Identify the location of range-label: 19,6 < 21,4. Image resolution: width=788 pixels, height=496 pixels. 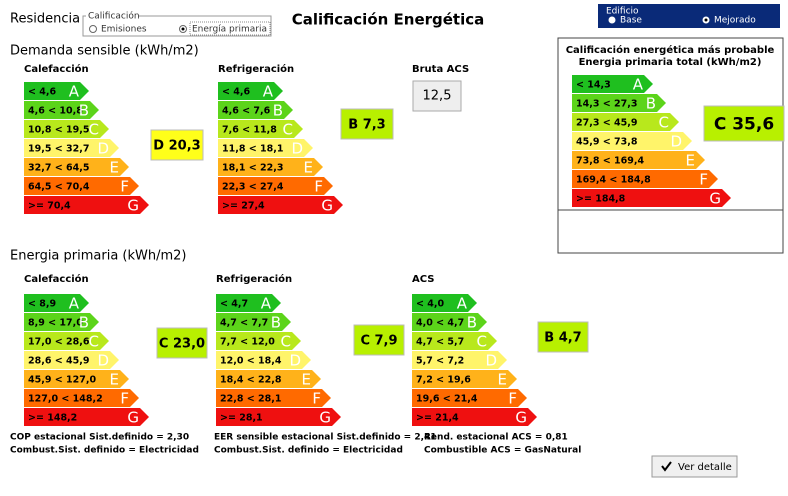
(447, 399).